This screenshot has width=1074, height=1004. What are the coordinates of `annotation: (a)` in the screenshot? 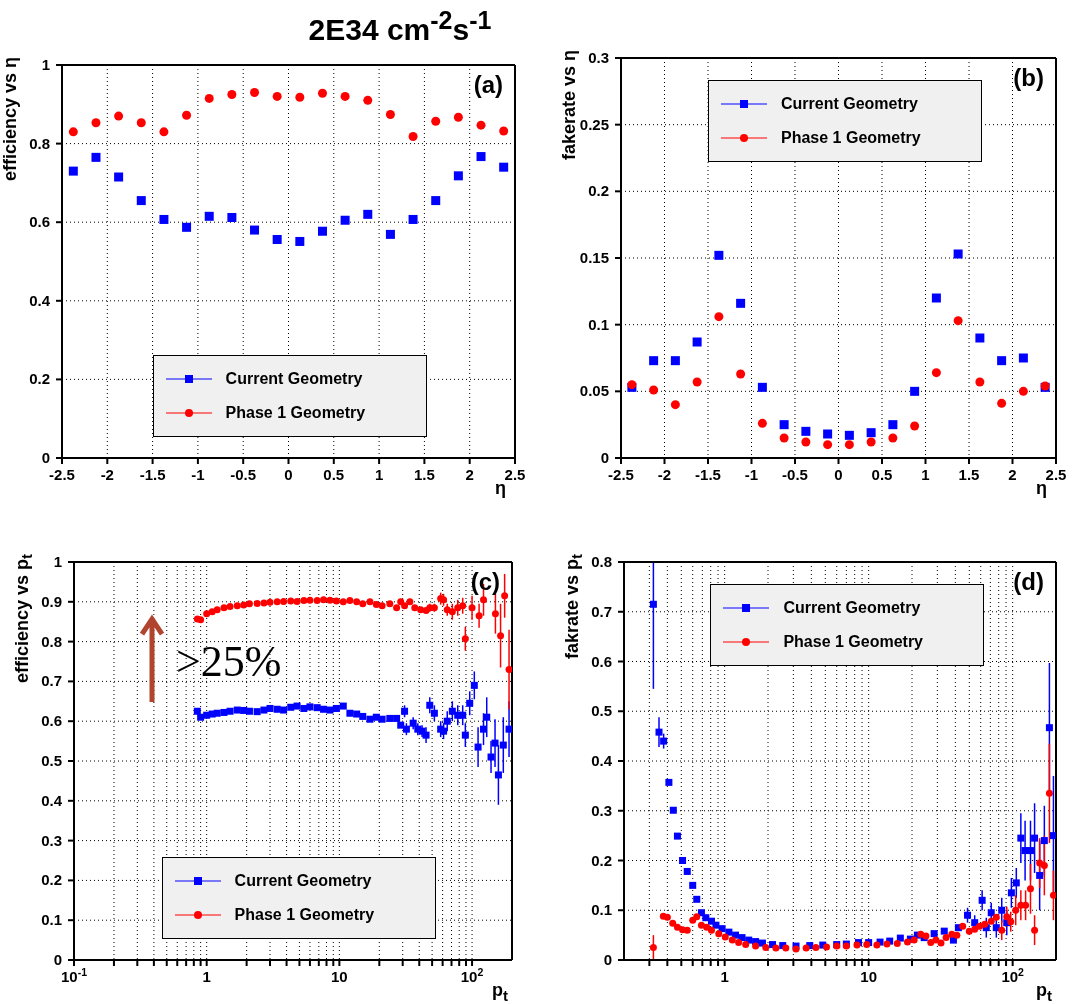 It's located at (488, 85).